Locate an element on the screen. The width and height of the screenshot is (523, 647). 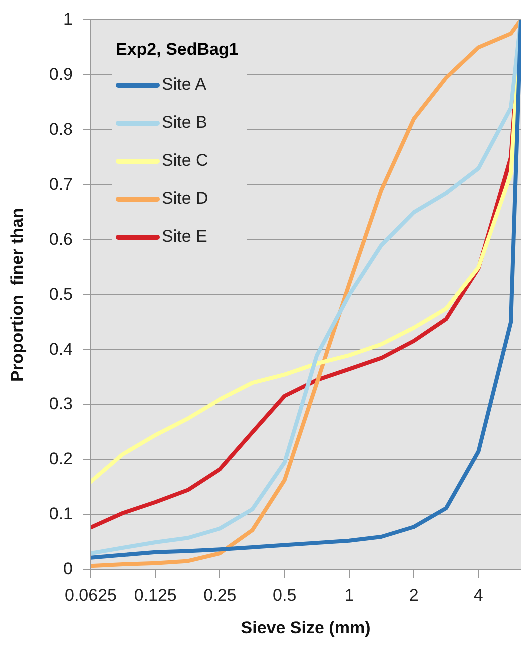
x-tick-label: 0.125 is located at coordinates (155, 595).